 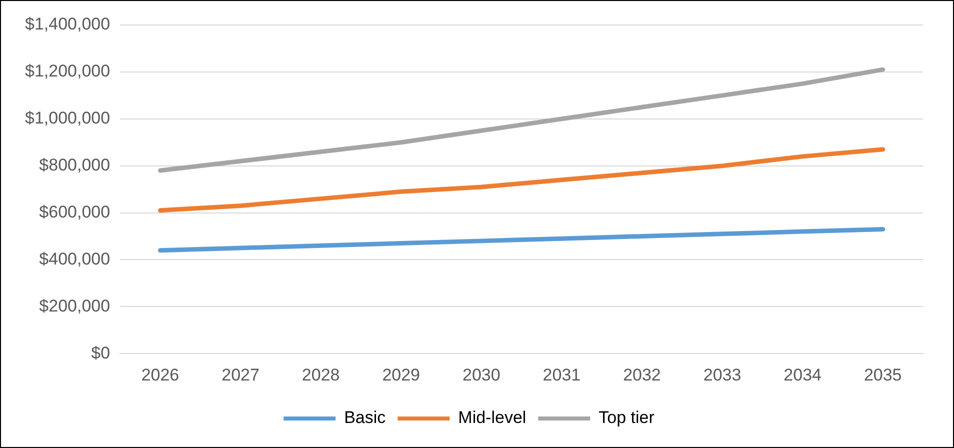 What do you see at coordinates (100, 352) in the screenshot?
I see `y-tick-label: $0` at bounding box center [100, 352].